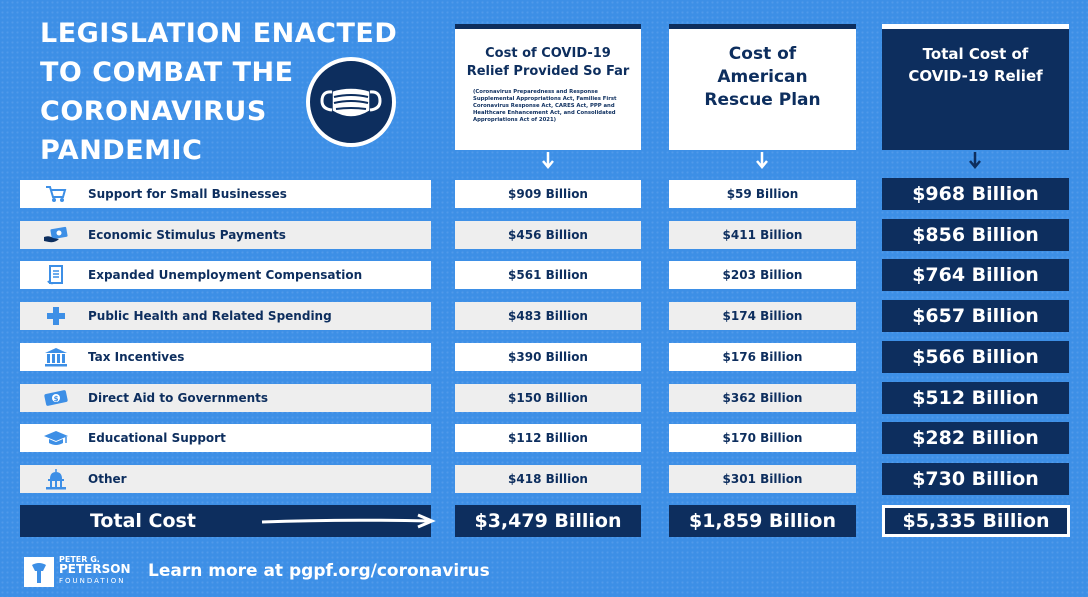 The height and width of the screenshot is (597, 1088). Describe the element at coordinates (975, 398) in the screenshot. I see `value-total: $512 Billion` at that location.